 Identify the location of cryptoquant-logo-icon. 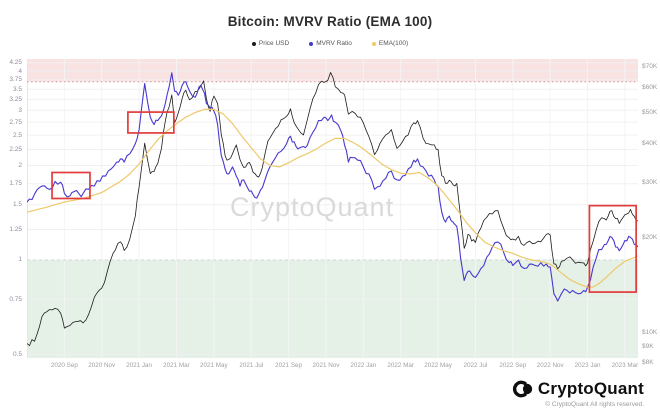
(522, 389).